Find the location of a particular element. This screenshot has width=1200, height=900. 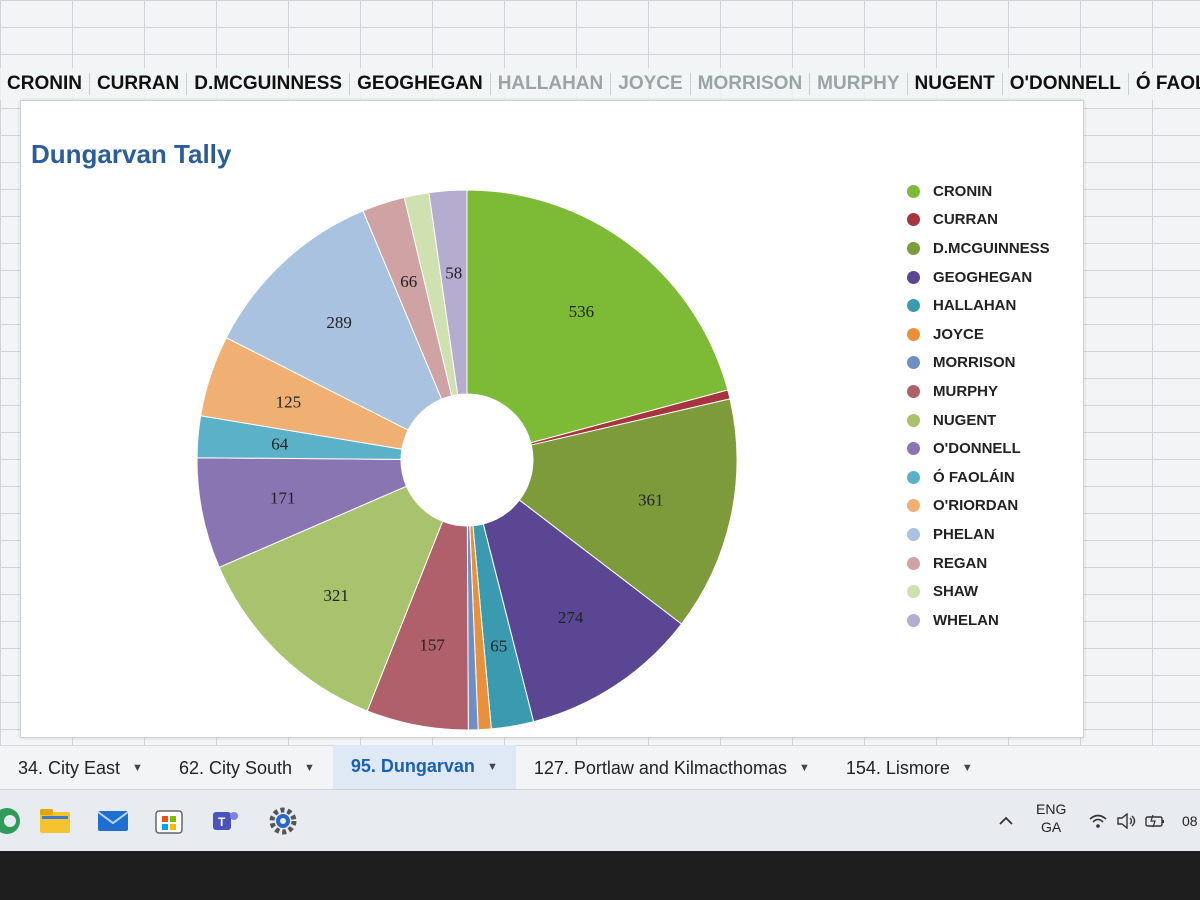

mail-icon is located at coordinates (113, 821).